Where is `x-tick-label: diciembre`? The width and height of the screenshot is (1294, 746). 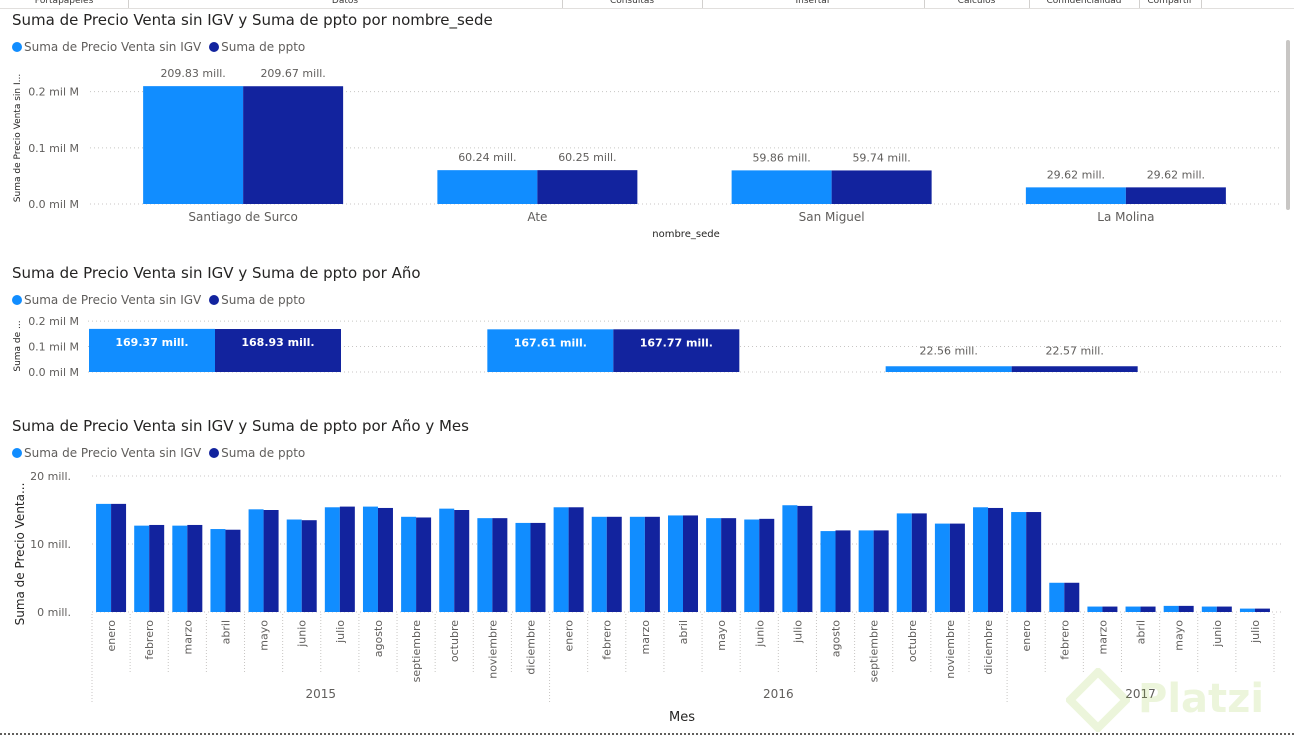
x-tick-label: diciembre is located at coordinates (530, 647).